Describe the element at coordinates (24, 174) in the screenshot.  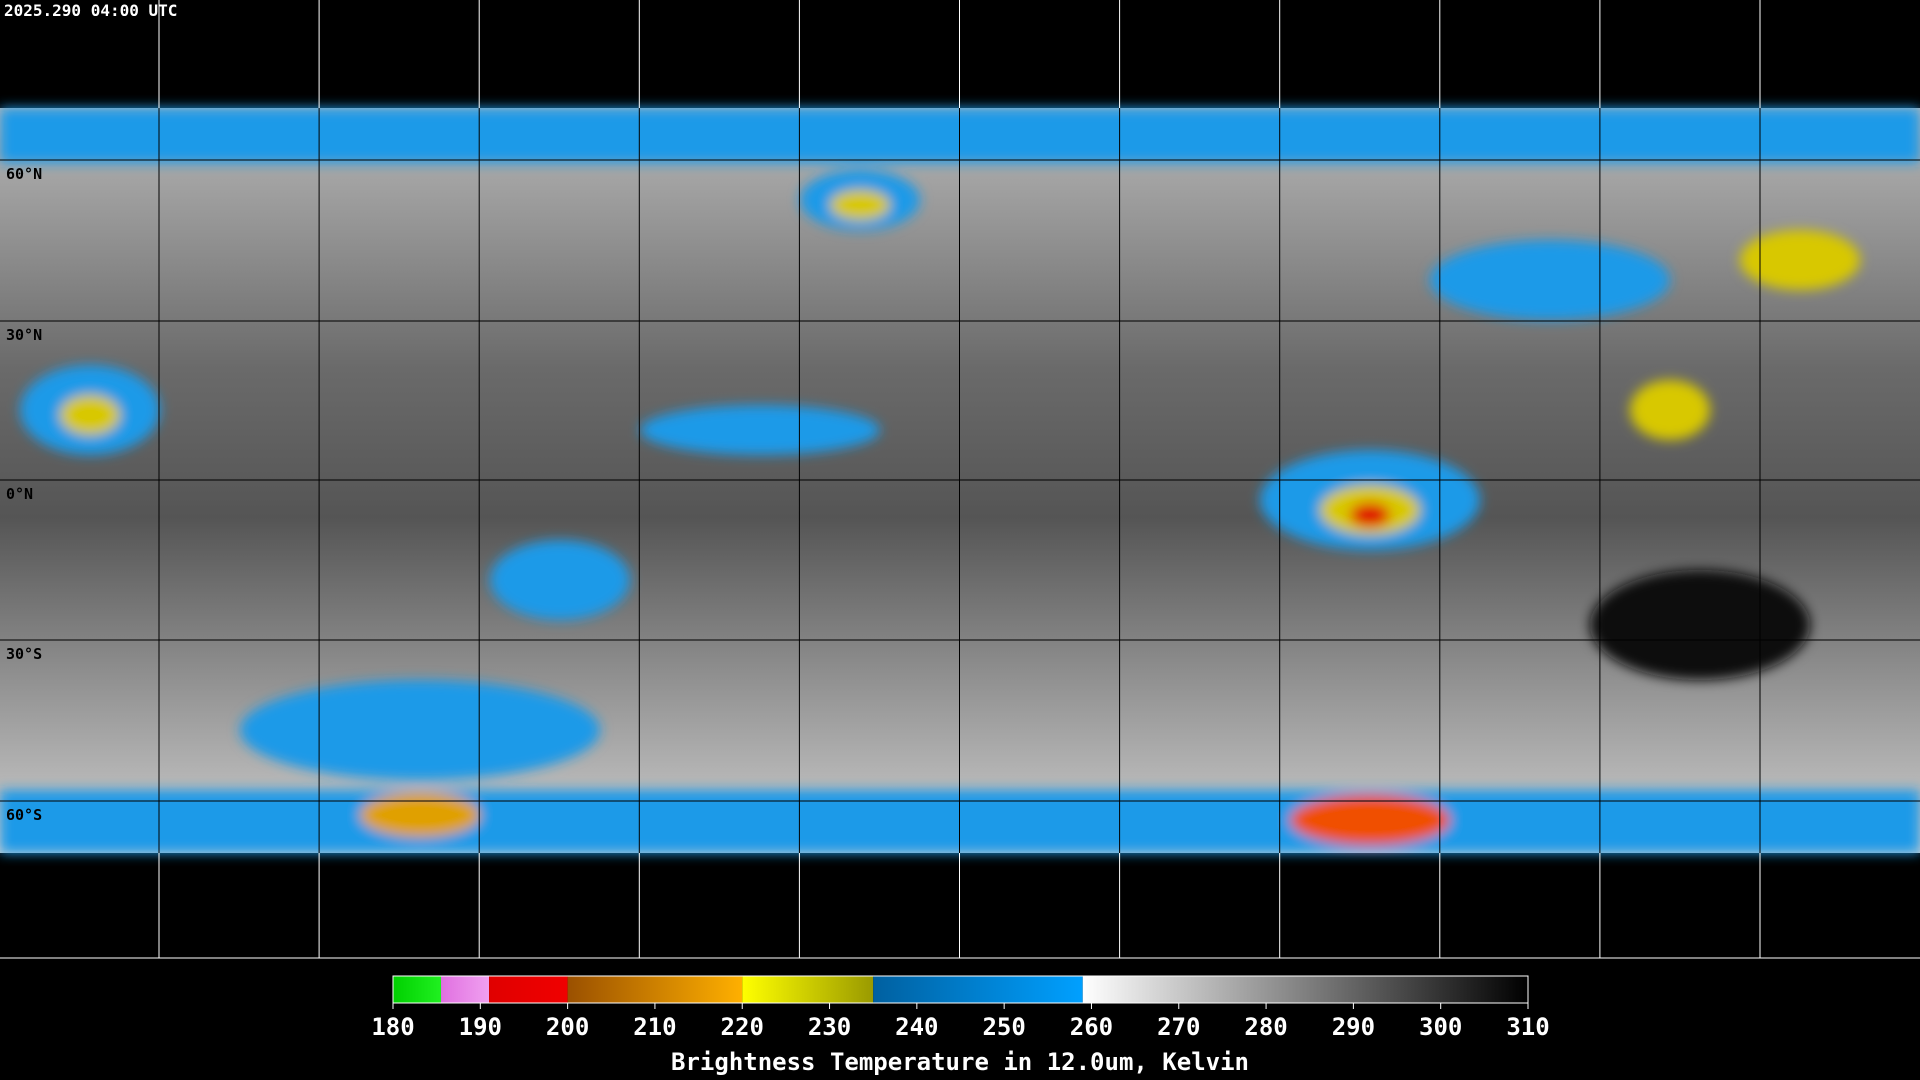
I see `latitude-label: 60°N` at that location.